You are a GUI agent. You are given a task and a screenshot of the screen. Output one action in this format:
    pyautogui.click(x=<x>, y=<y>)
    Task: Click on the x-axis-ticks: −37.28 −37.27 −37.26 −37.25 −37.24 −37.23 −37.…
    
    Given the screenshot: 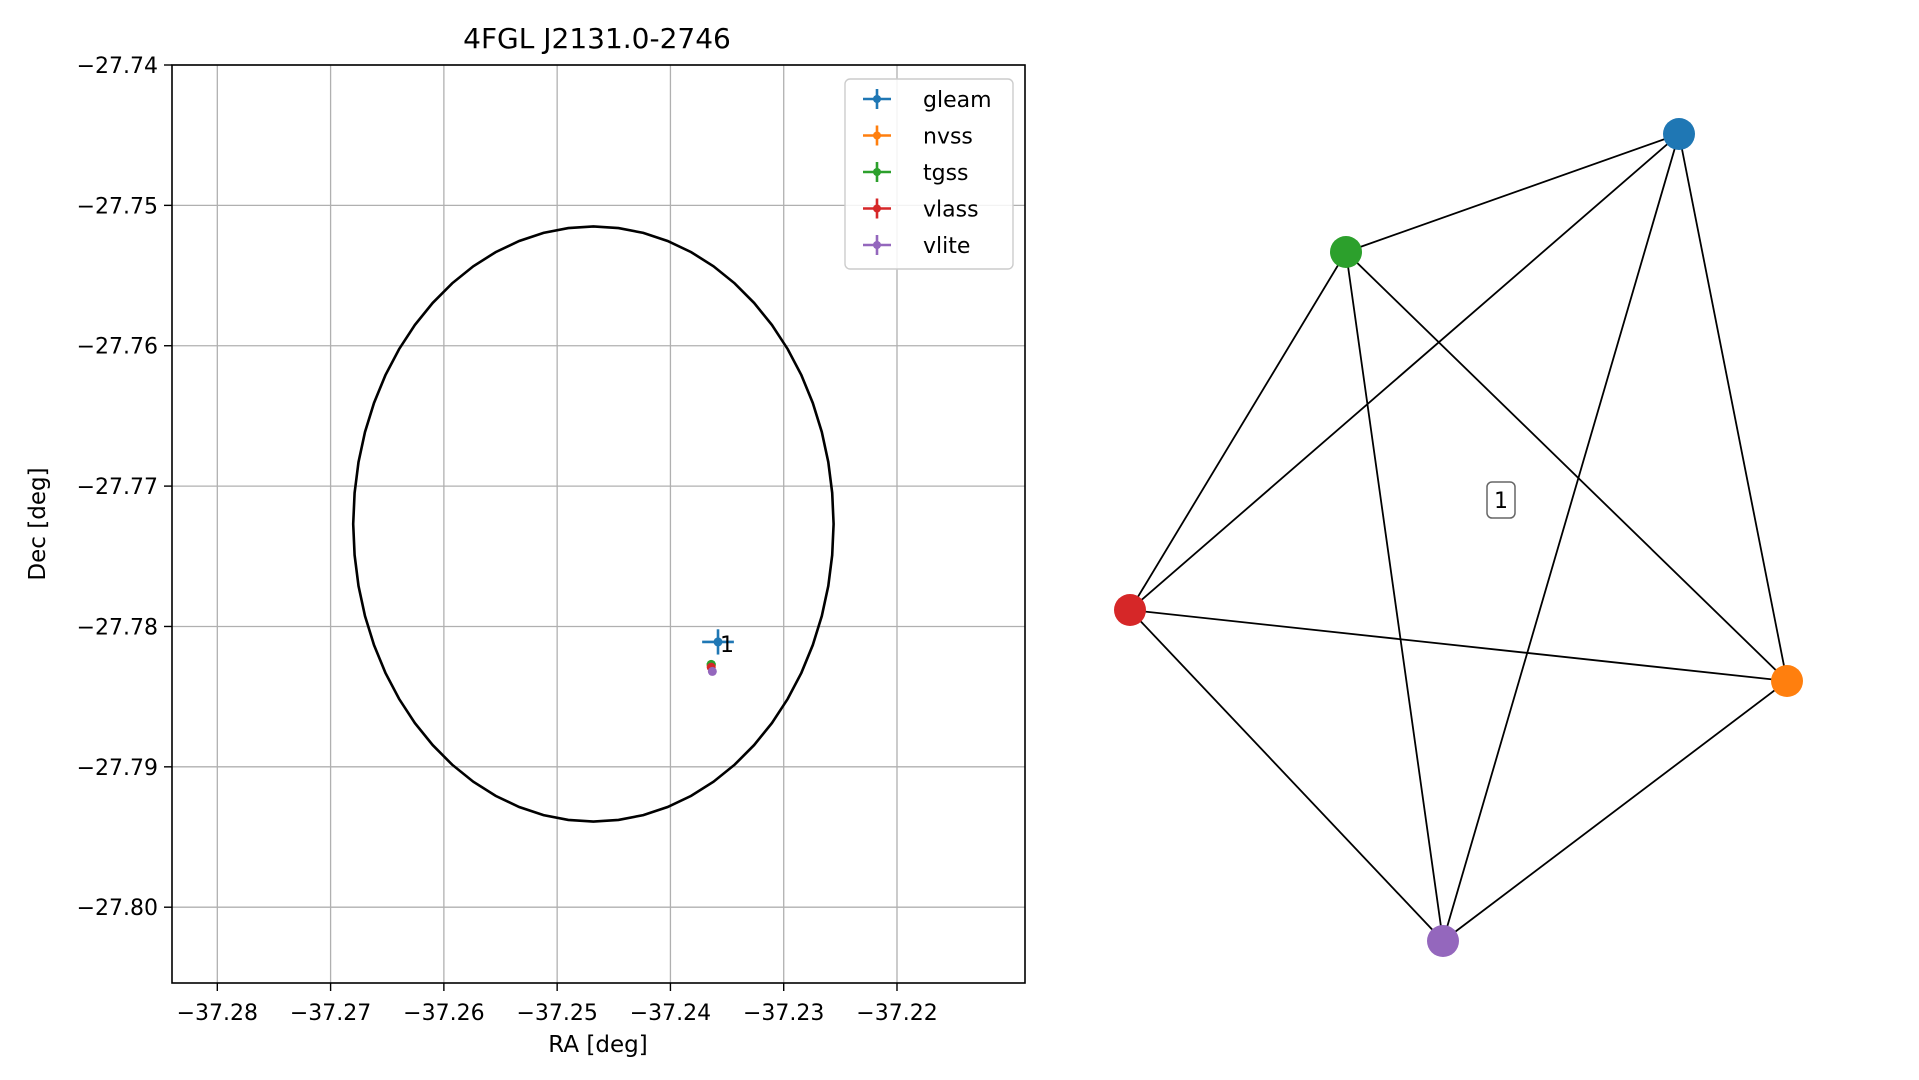 What is the action you would take?
    pyautogui.click(x=557, y=1004)
    